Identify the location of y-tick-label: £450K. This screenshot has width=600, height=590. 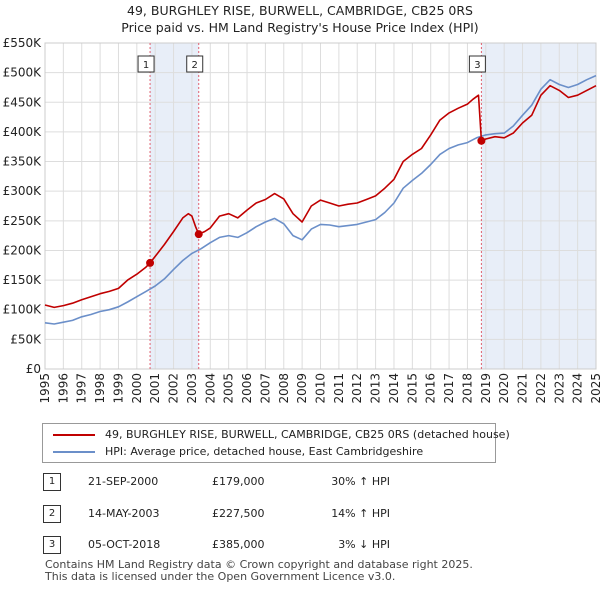
(23, 102).